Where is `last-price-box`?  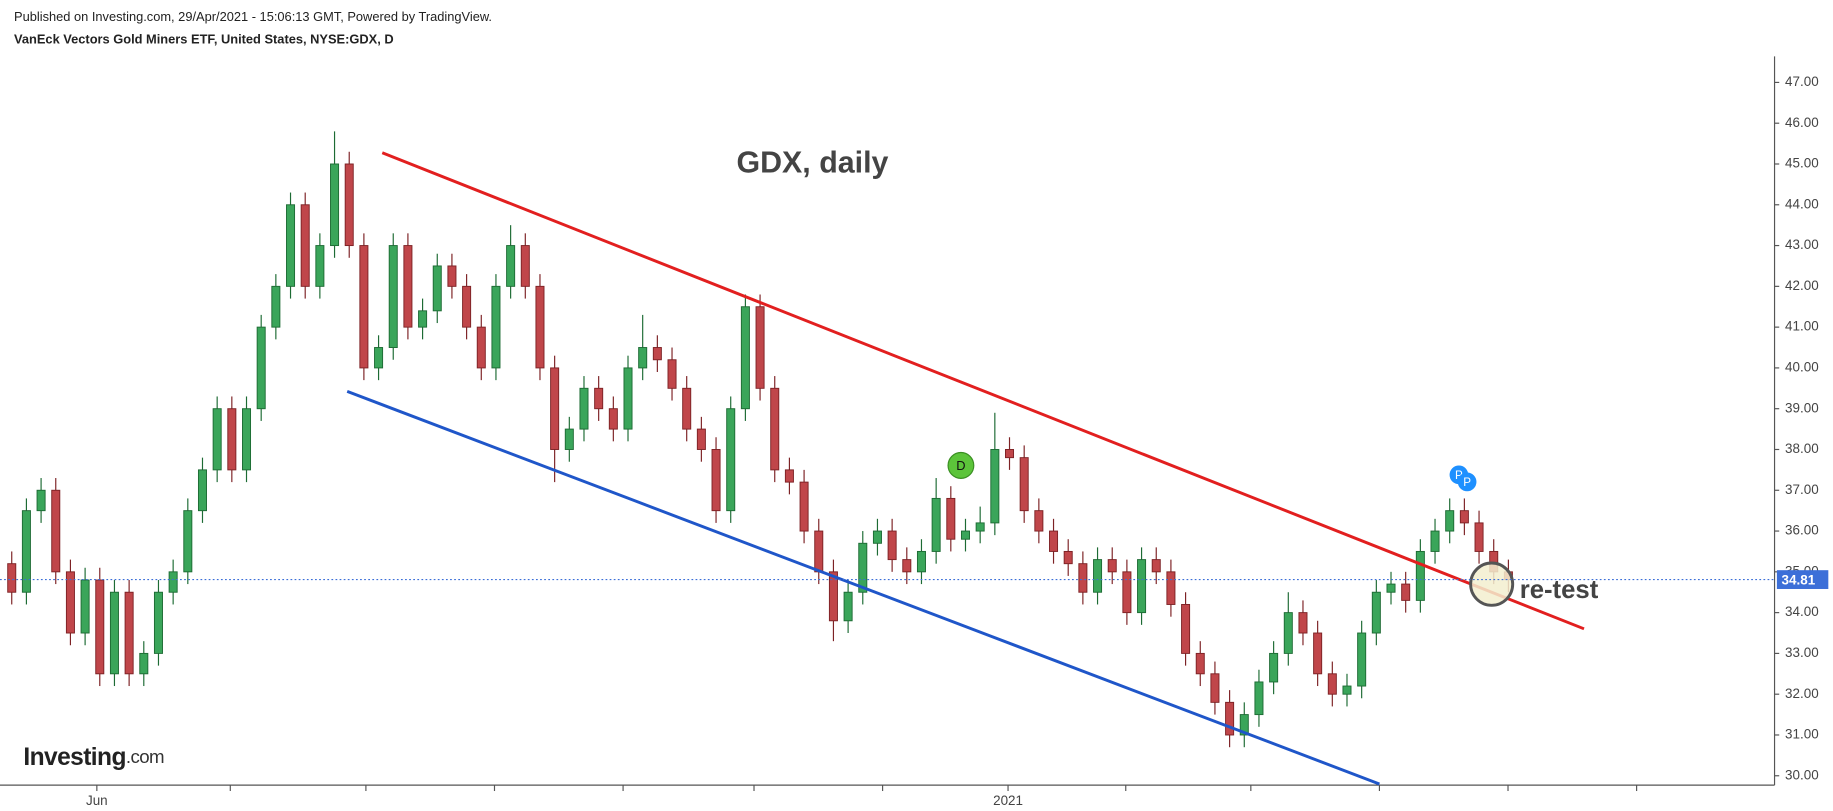 last-price-box is located at coordinates (1802, 579).